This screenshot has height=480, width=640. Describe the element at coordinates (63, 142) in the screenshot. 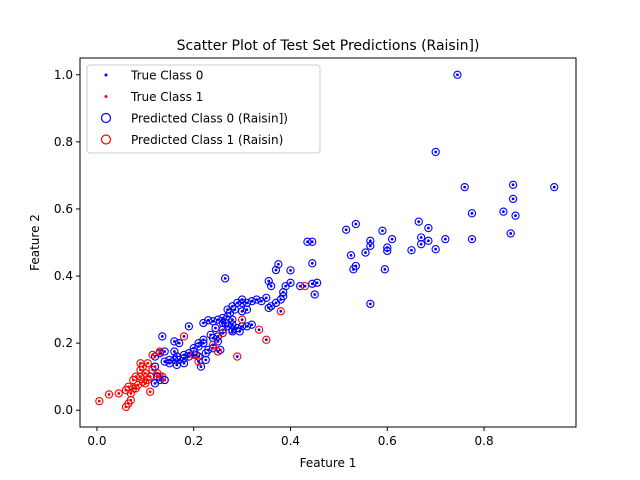

I see `y-tick-label: 0.8` at that location.